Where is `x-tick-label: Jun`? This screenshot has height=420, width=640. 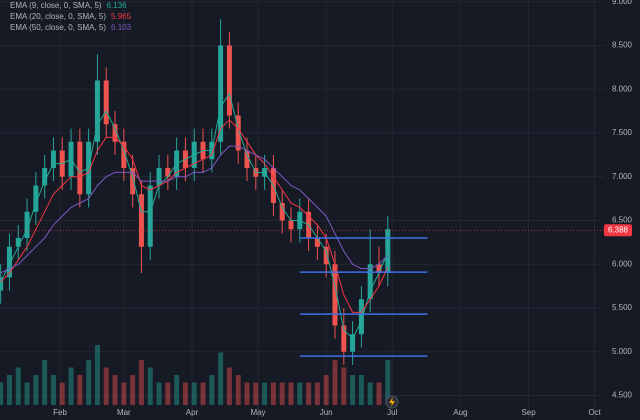 x-tick-label: Jun is located at coordinates (326, 412).